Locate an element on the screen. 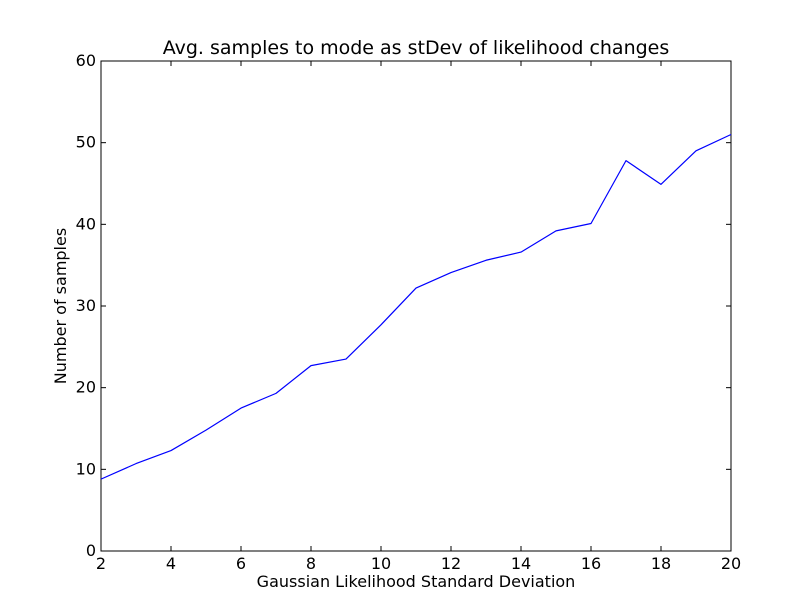  x-tick-label: 8 is located at coordinates (311, 563).